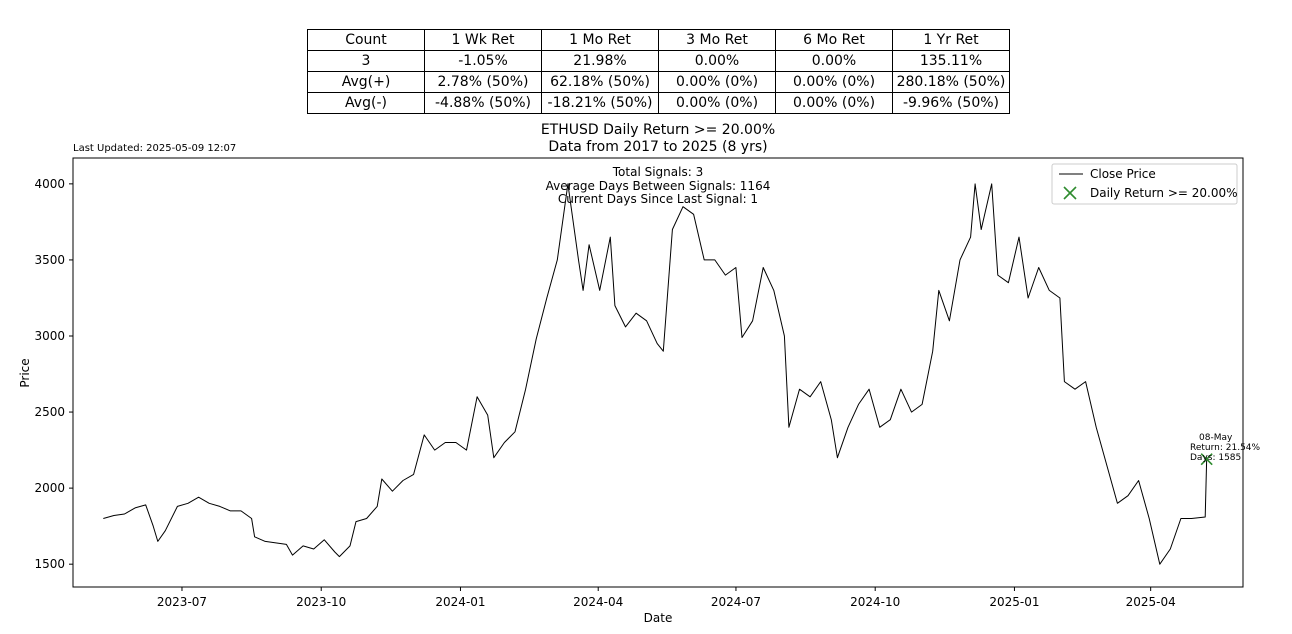 This screenshot has height=634, width=1292. I want to click on legend: Close Price Daily Return >= 20.00%, so click(1144, 184).